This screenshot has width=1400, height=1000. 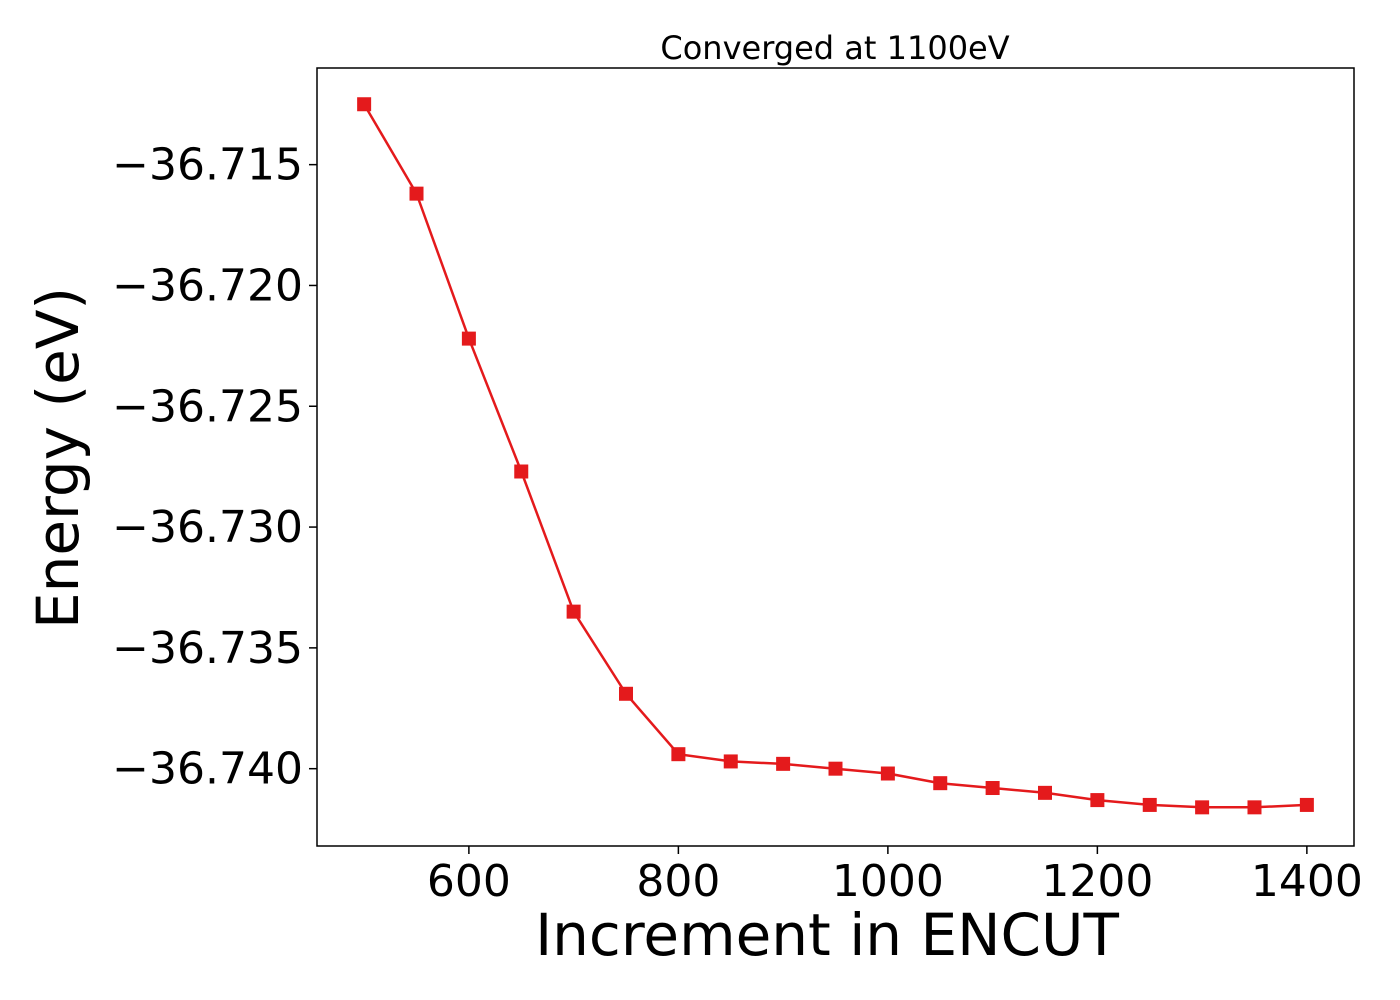 I want to click on y-axis-label: Energy (eV), so click(x=58, y=458).